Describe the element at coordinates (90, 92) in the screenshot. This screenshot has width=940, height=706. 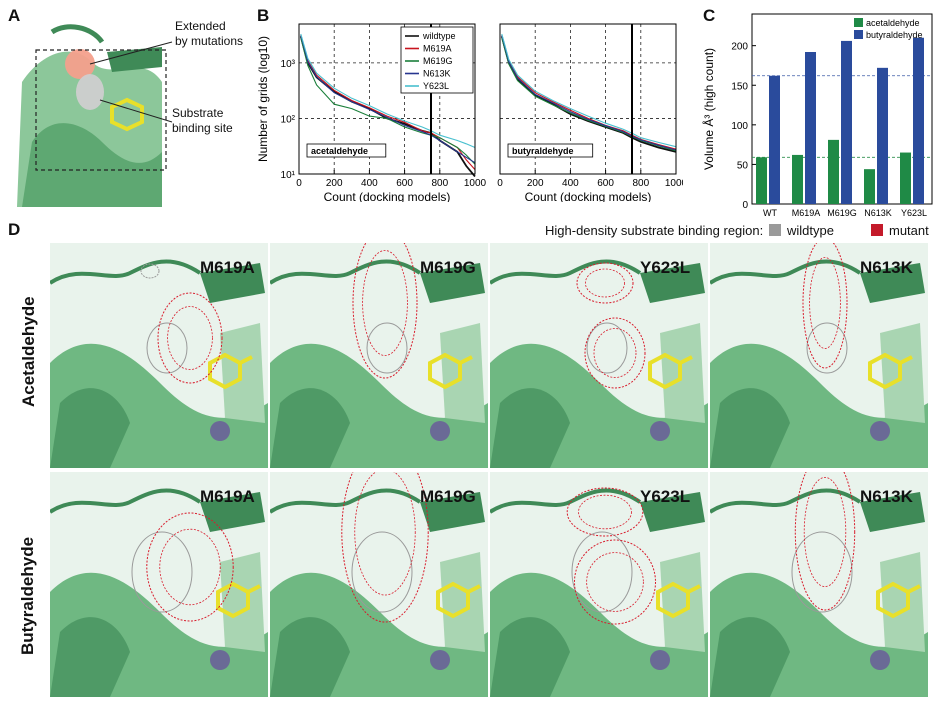
I see `binding-site-region` at that location.